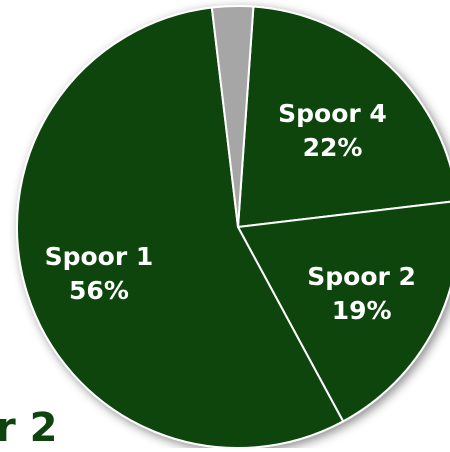 The width and height of the screenshot is (450, 452). Describe the element at coordinates (362, 310) in the screenshot. I see `slice-percent-label: 19%` at that location.